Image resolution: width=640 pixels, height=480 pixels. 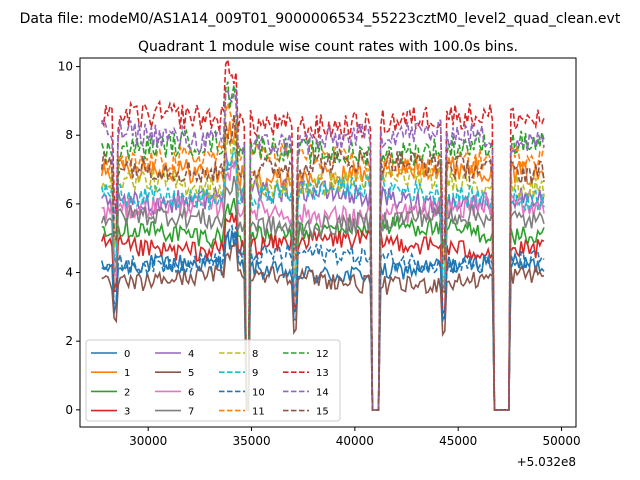 I want to click on x-tick-label: 30000, so click(x=148, y=441).